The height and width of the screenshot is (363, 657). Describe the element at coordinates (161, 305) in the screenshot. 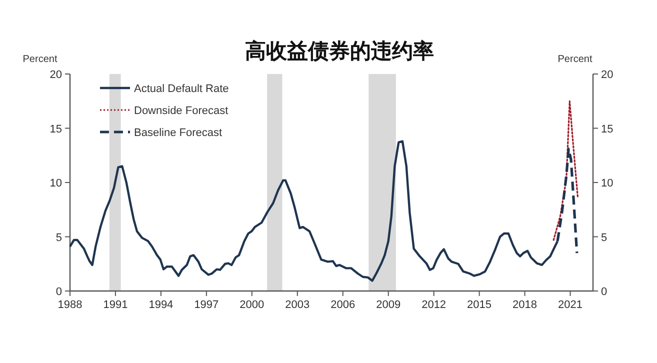

I see `x-tick: 1994` at that location.